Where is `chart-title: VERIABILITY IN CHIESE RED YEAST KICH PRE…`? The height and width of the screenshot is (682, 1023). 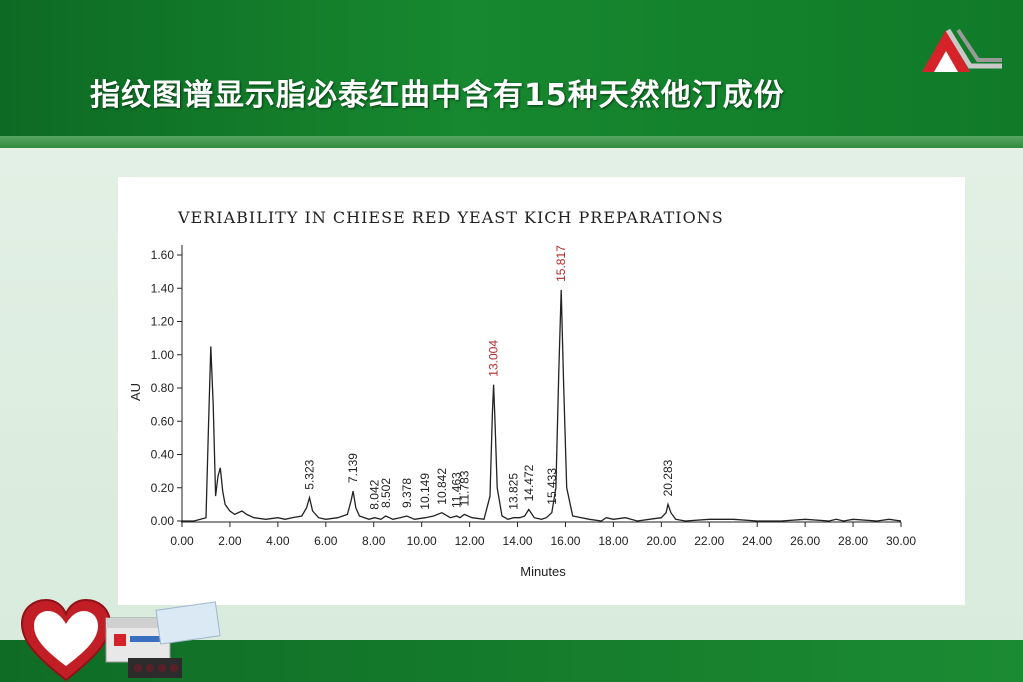 chart-title: VERIABILITY IN CHIESE RED YEAST KICH PRE… is located at coordinates (450, 217).